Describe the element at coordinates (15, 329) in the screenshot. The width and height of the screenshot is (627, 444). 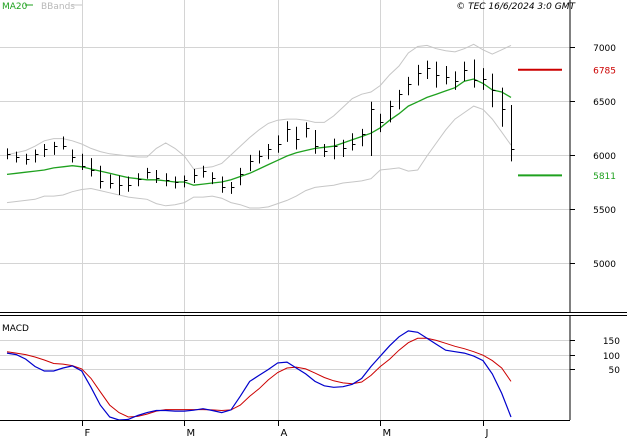
I see `macd-panel-title: MACD` at that location.